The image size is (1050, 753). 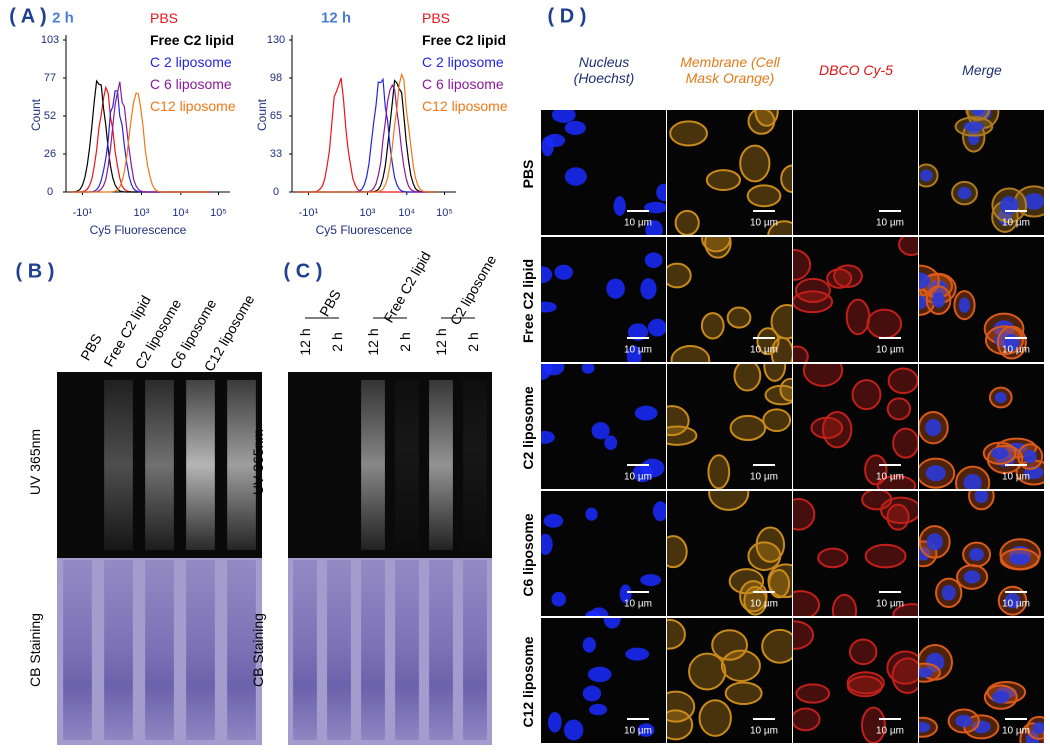 What do you see at coordinates (463, 62) in the screenshot?
I see `legend-entry: C 2 liposome` at bounding box center [463, 62].